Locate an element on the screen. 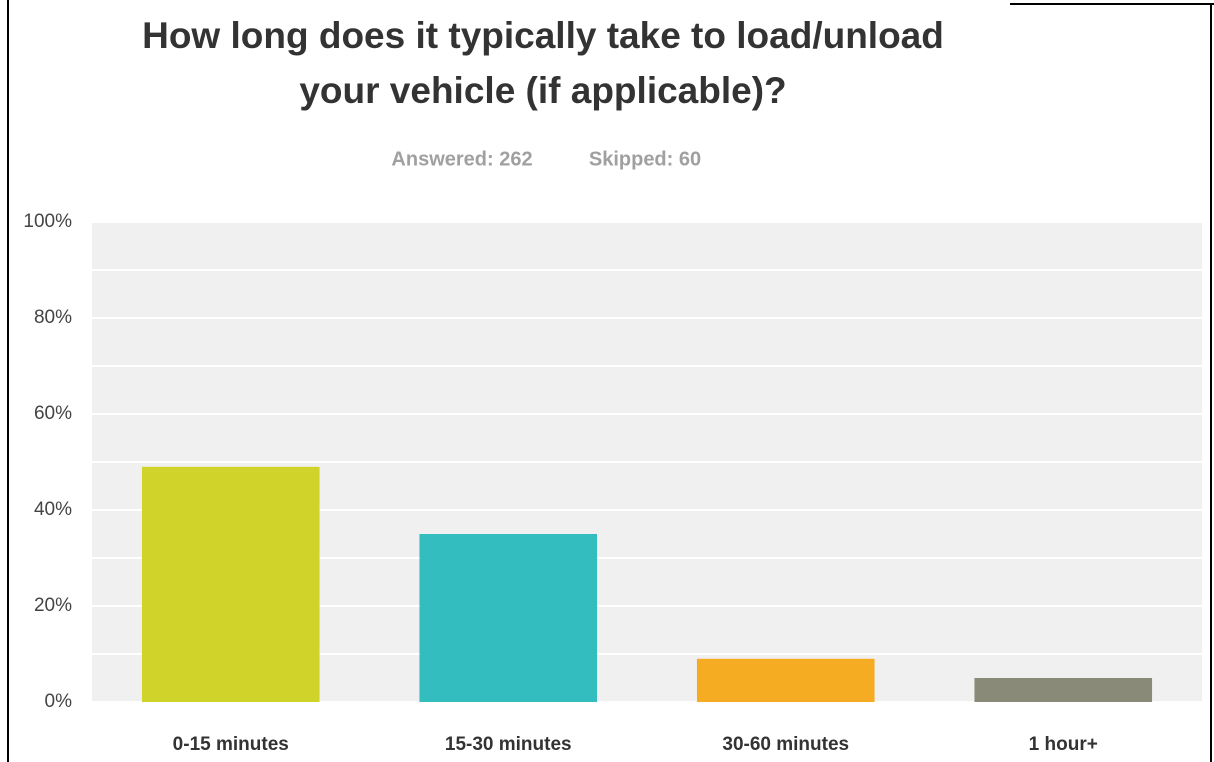  y-tick-label: 0% is located at coordinates (59, 701).